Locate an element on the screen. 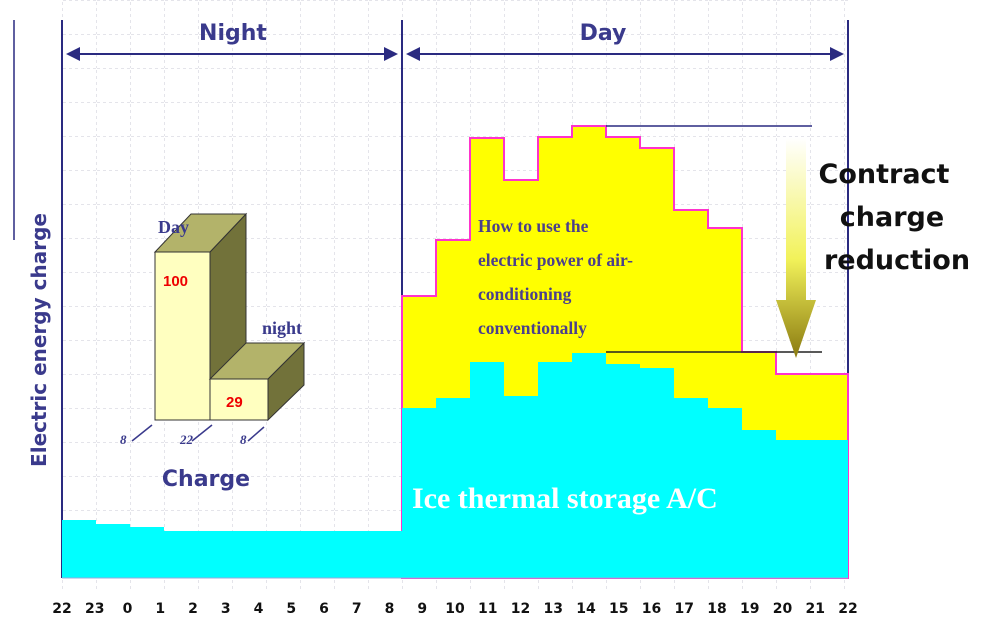  night-label: Night is located at coordinates (233, 33).